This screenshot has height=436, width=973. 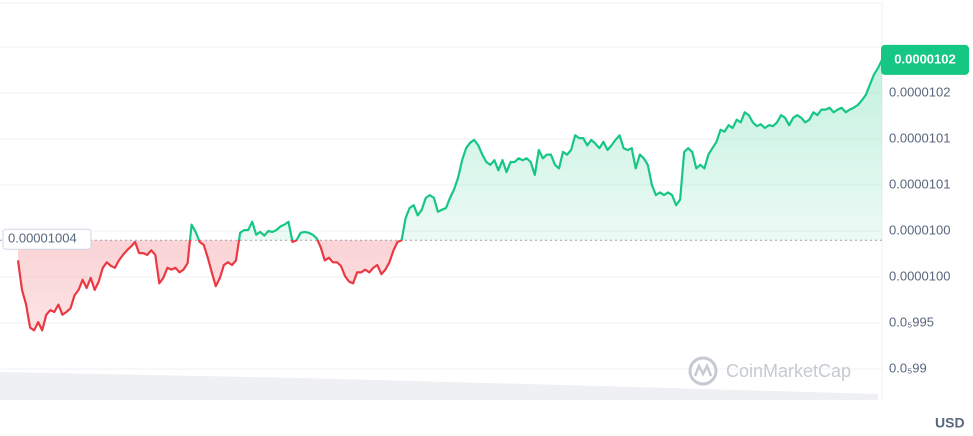 I want to click on price-badge, so click(x=925, y=59).